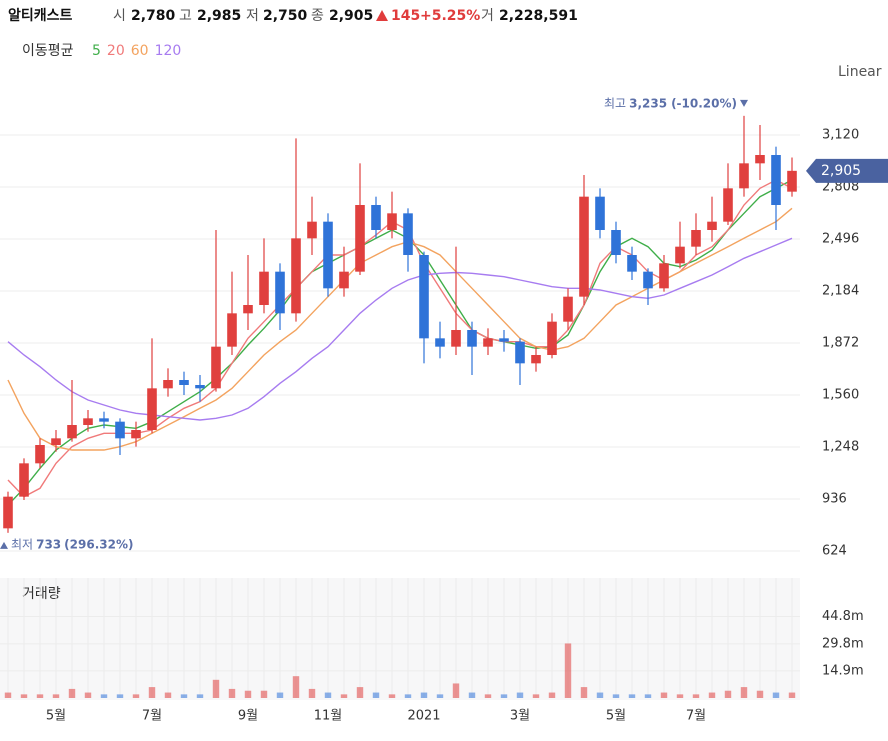 The height and width of the screenshot is (741, 888). Describe the element at coordinates (840, 291) in the screenshot. I see `y-tick-label: 2,184` at that location.